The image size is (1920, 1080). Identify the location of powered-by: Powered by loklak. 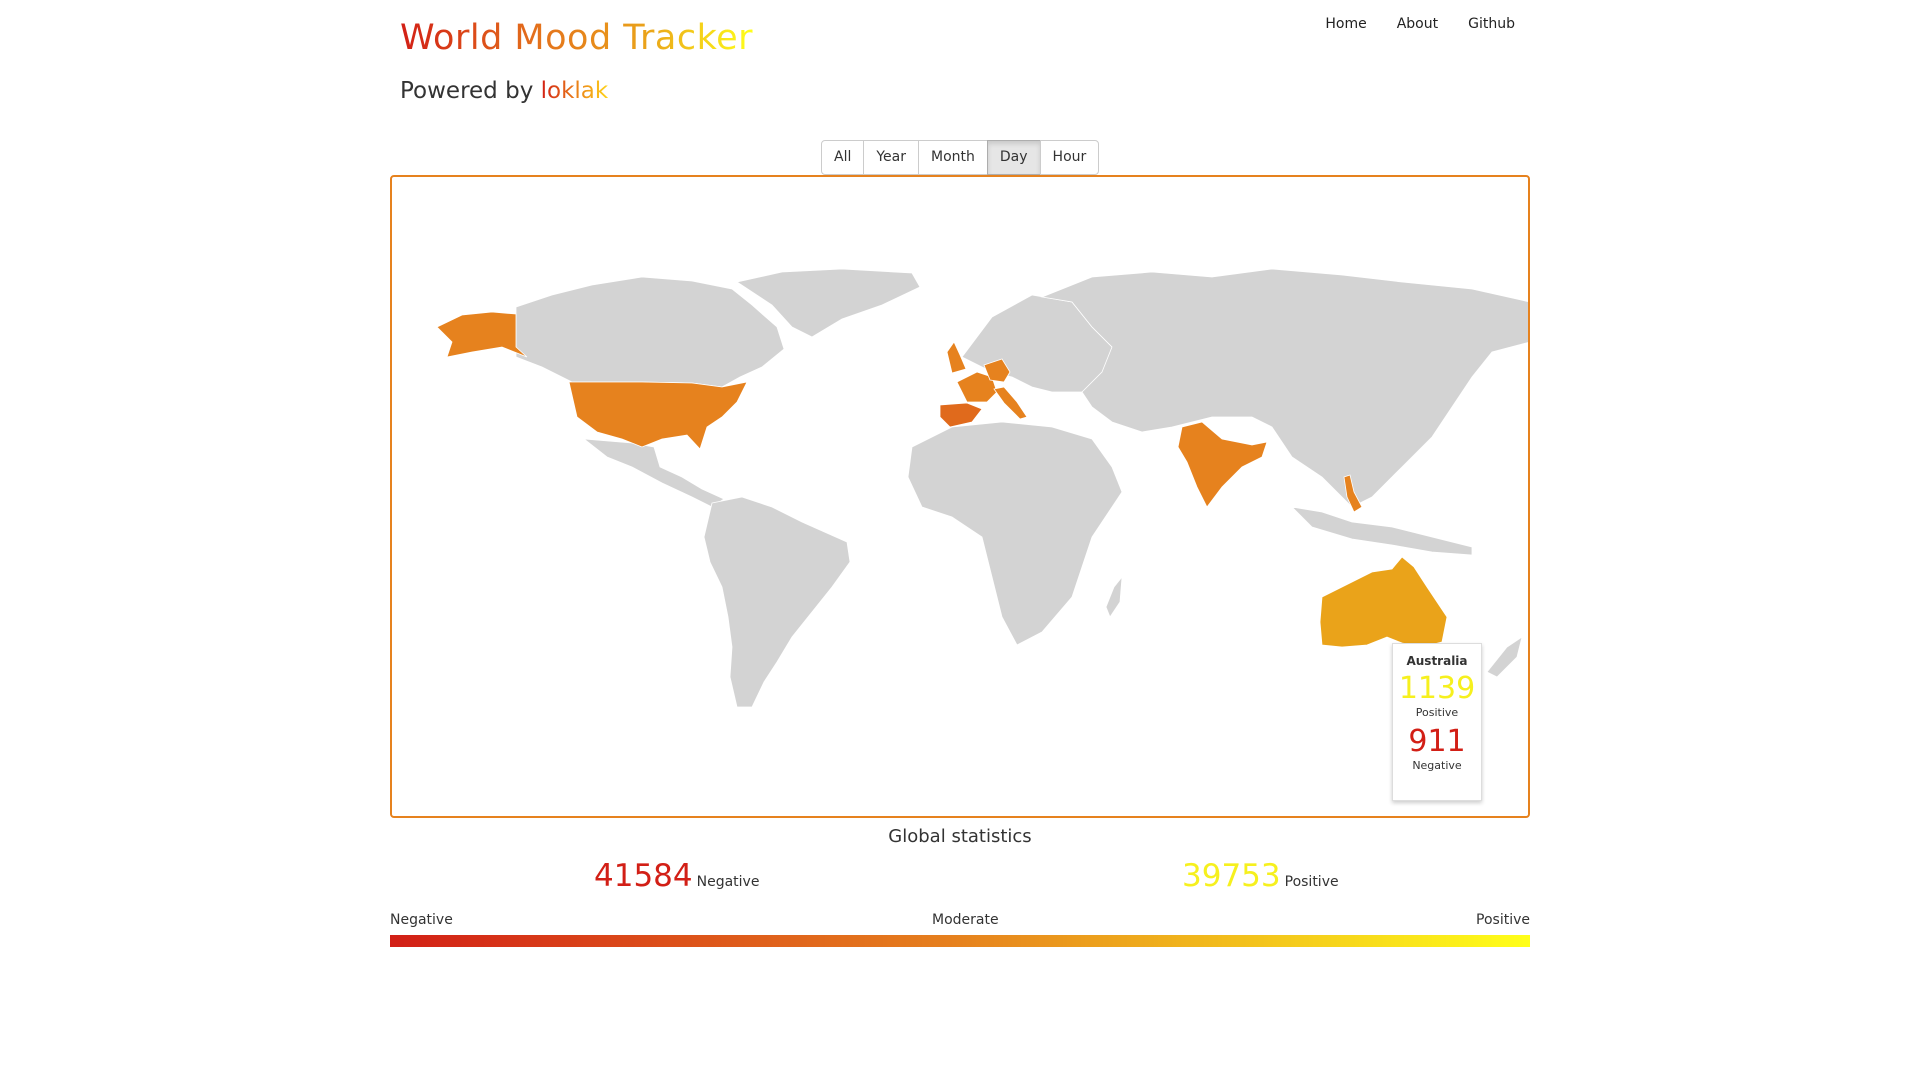
(504, 91).